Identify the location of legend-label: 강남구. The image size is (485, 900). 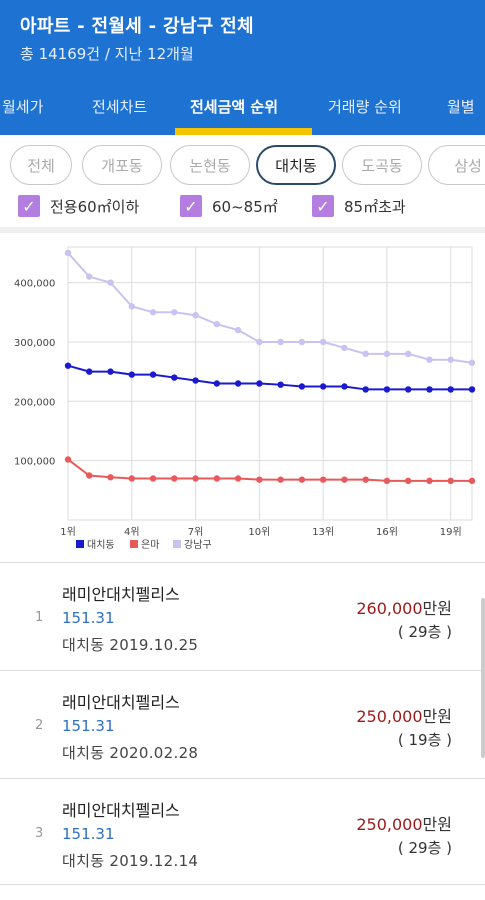
(198, 545).